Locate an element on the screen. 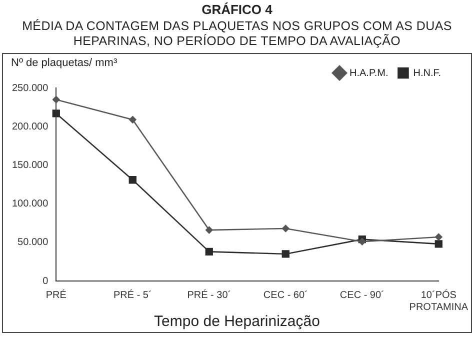  x-tick-label: 10´PÓS PROTAMINA is located at coordinates (438, 300).